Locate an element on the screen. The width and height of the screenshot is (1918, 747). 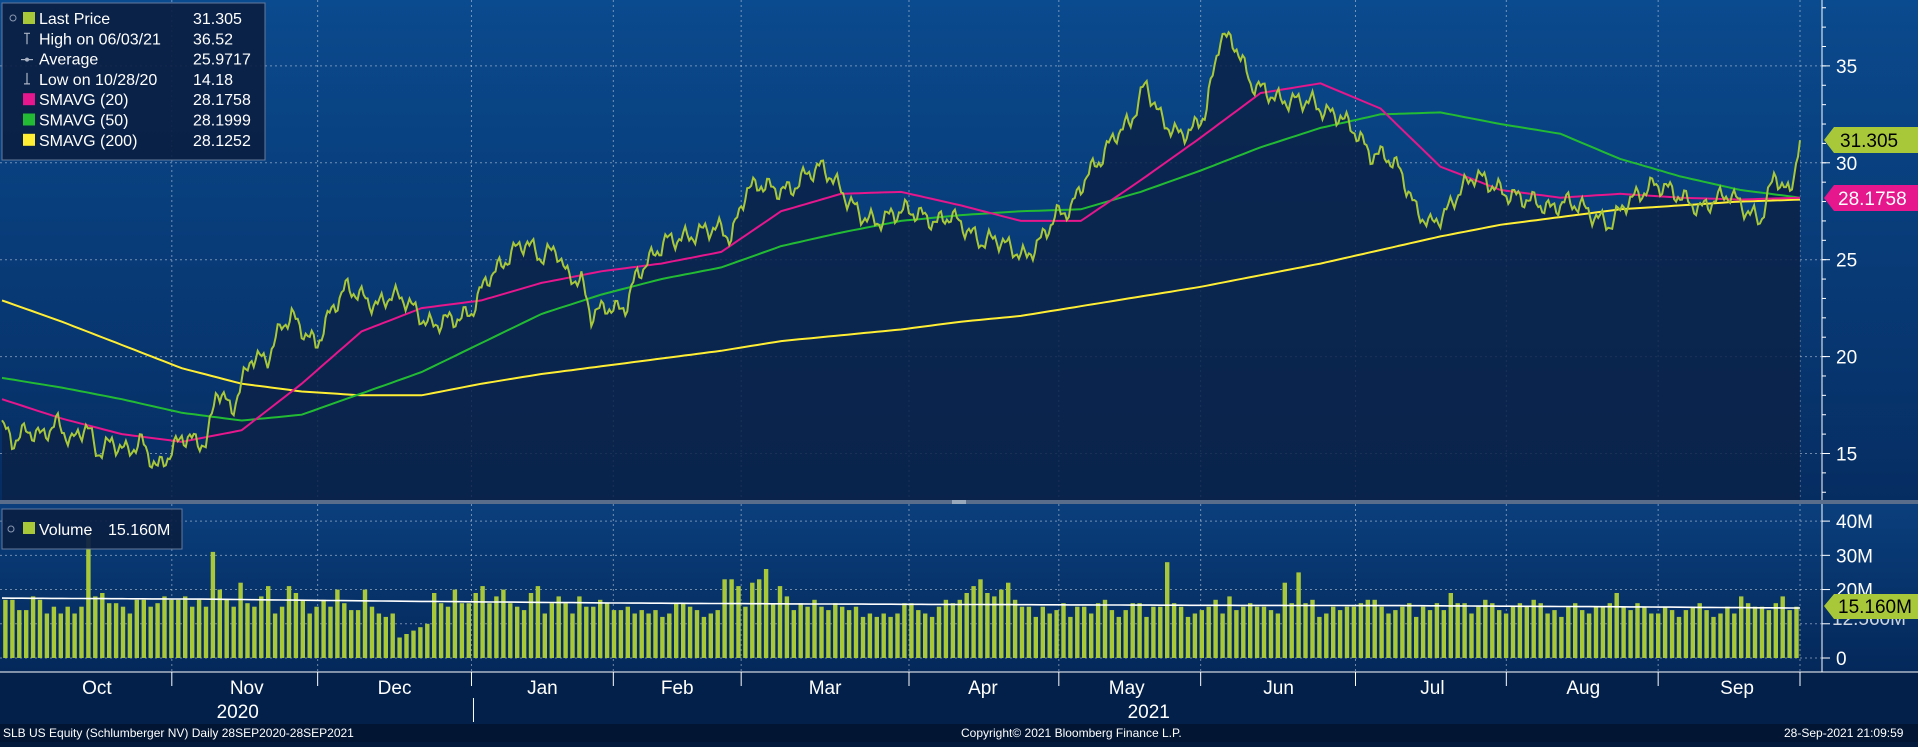
sma20-badge-text: 28.1758 is located at coordinates (1872, 199).